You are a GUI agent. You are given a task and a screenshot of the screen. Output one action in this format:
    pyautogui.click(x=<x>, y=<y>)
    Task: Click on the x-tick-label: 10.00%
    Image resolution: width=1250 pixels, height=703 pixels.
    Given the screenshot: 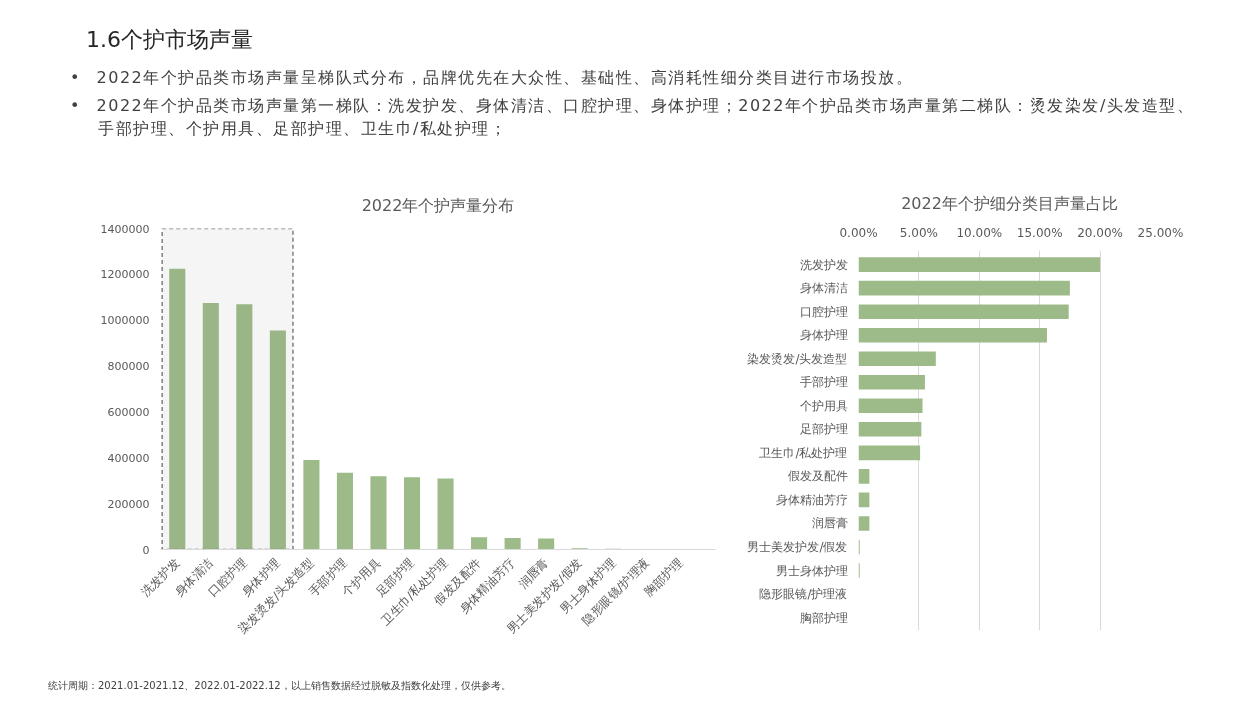 What is the action you would take?
    pyautogui.click(x=979, y=232)
    